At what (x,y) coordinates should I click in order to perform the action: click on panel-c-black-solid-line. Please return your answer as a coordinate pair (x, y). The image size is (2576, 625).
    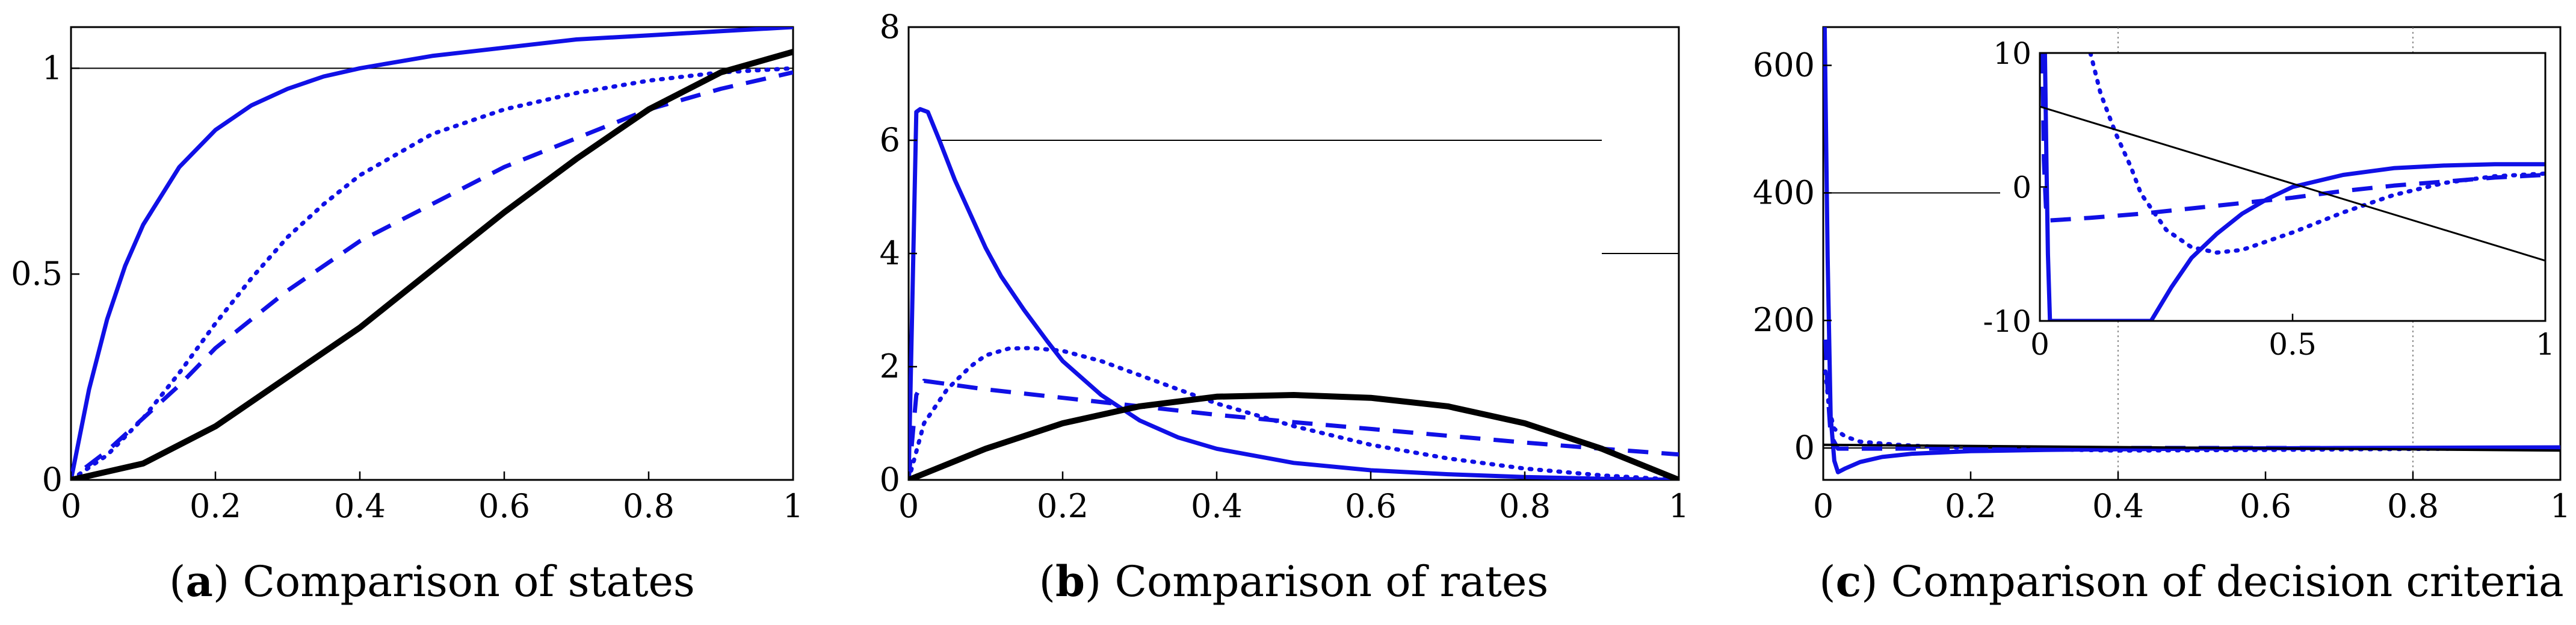
    Looking at the image, I should click on (2191, 447).